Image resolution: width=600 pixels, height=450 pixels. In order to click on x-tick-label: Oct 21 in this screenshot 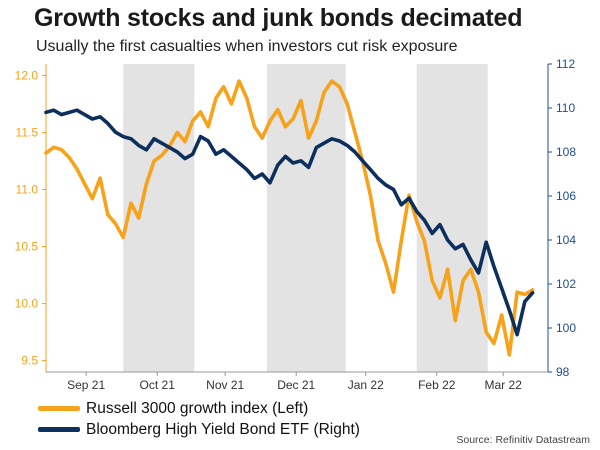, I will do `click(158, 385)`.